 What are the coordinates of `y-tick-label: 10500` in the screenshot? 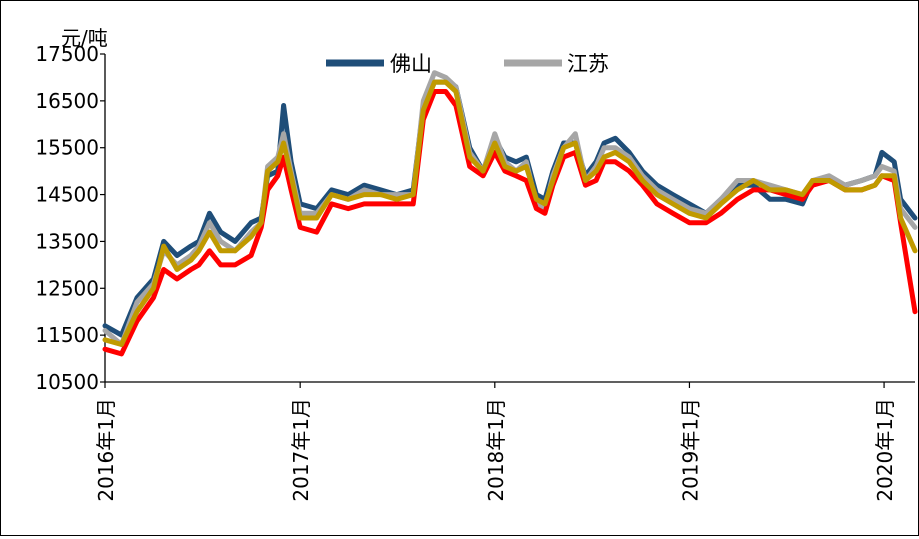 It's located at (67, 382).